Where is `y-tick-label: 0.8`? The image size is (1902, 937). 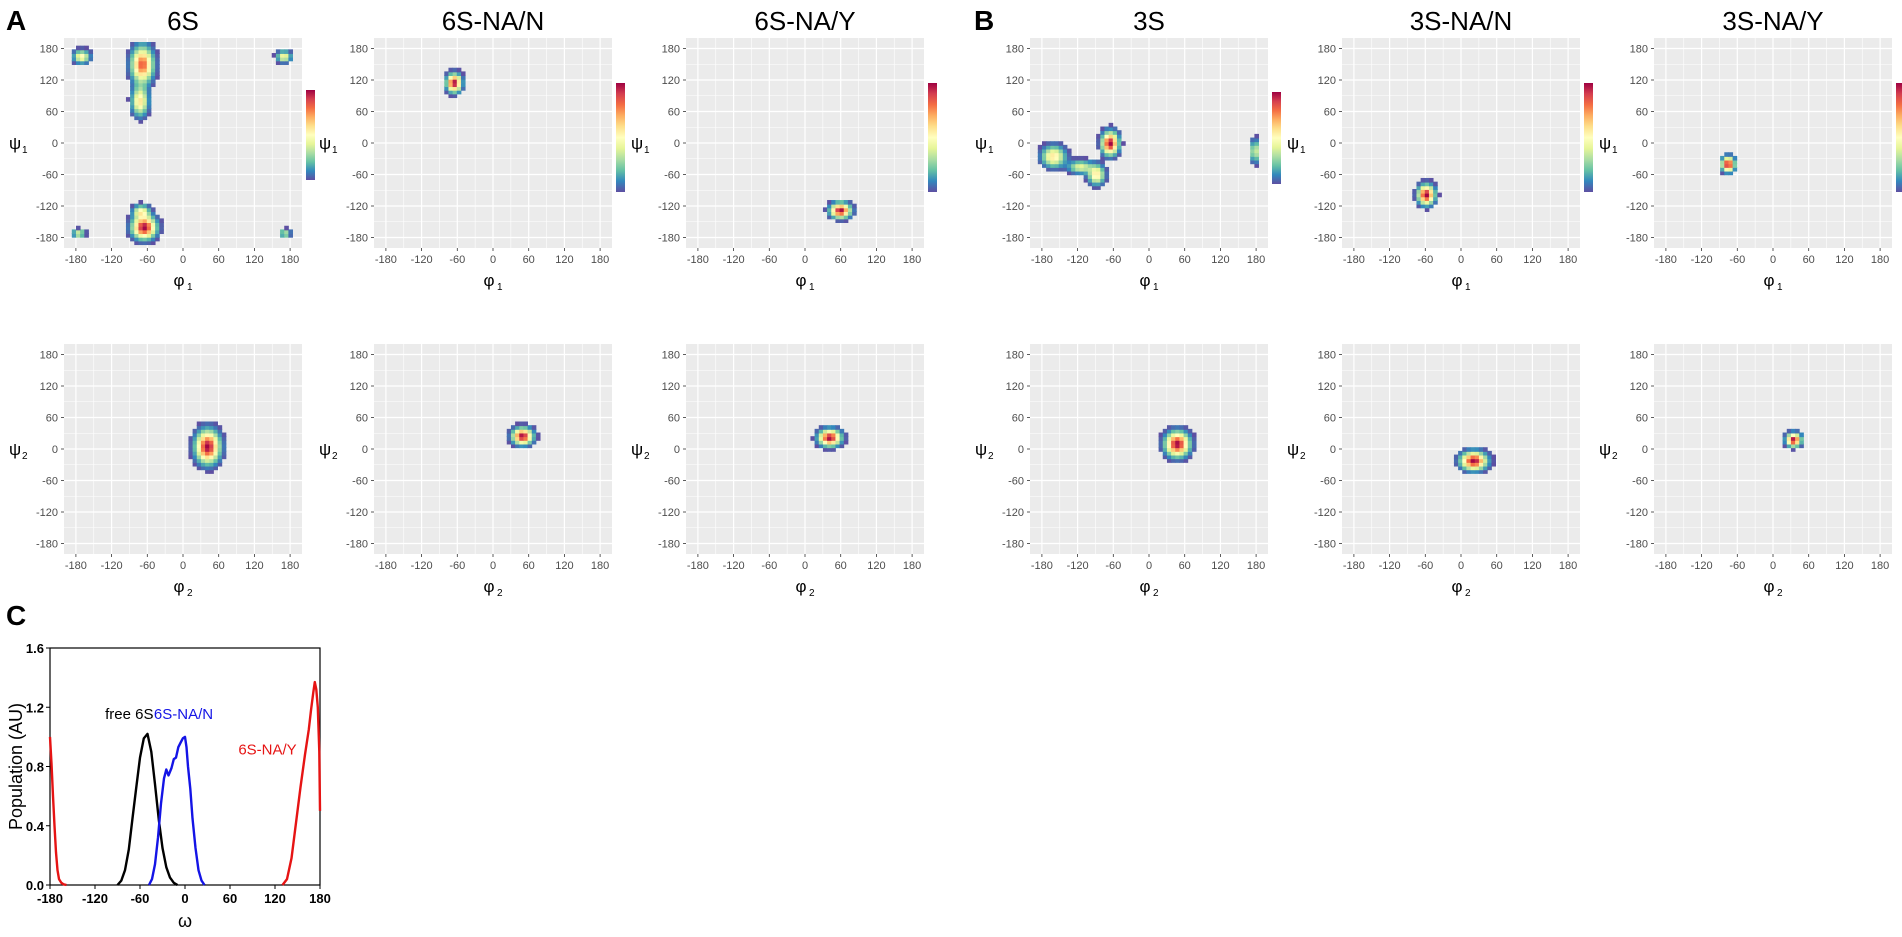
y-tick-label: 0.8 is located at coordinates (35, 767).